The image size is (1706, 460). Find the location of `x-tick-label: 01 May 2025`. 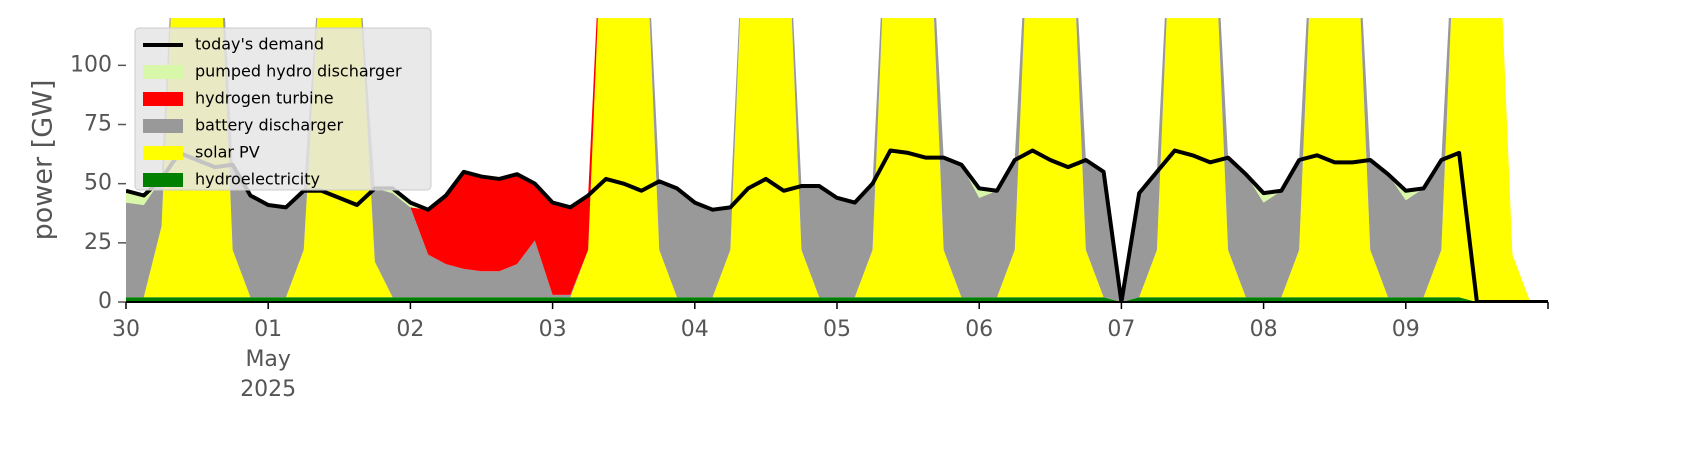

x-tick-label: 01 May 2025 is located at coordinates (268, 359).